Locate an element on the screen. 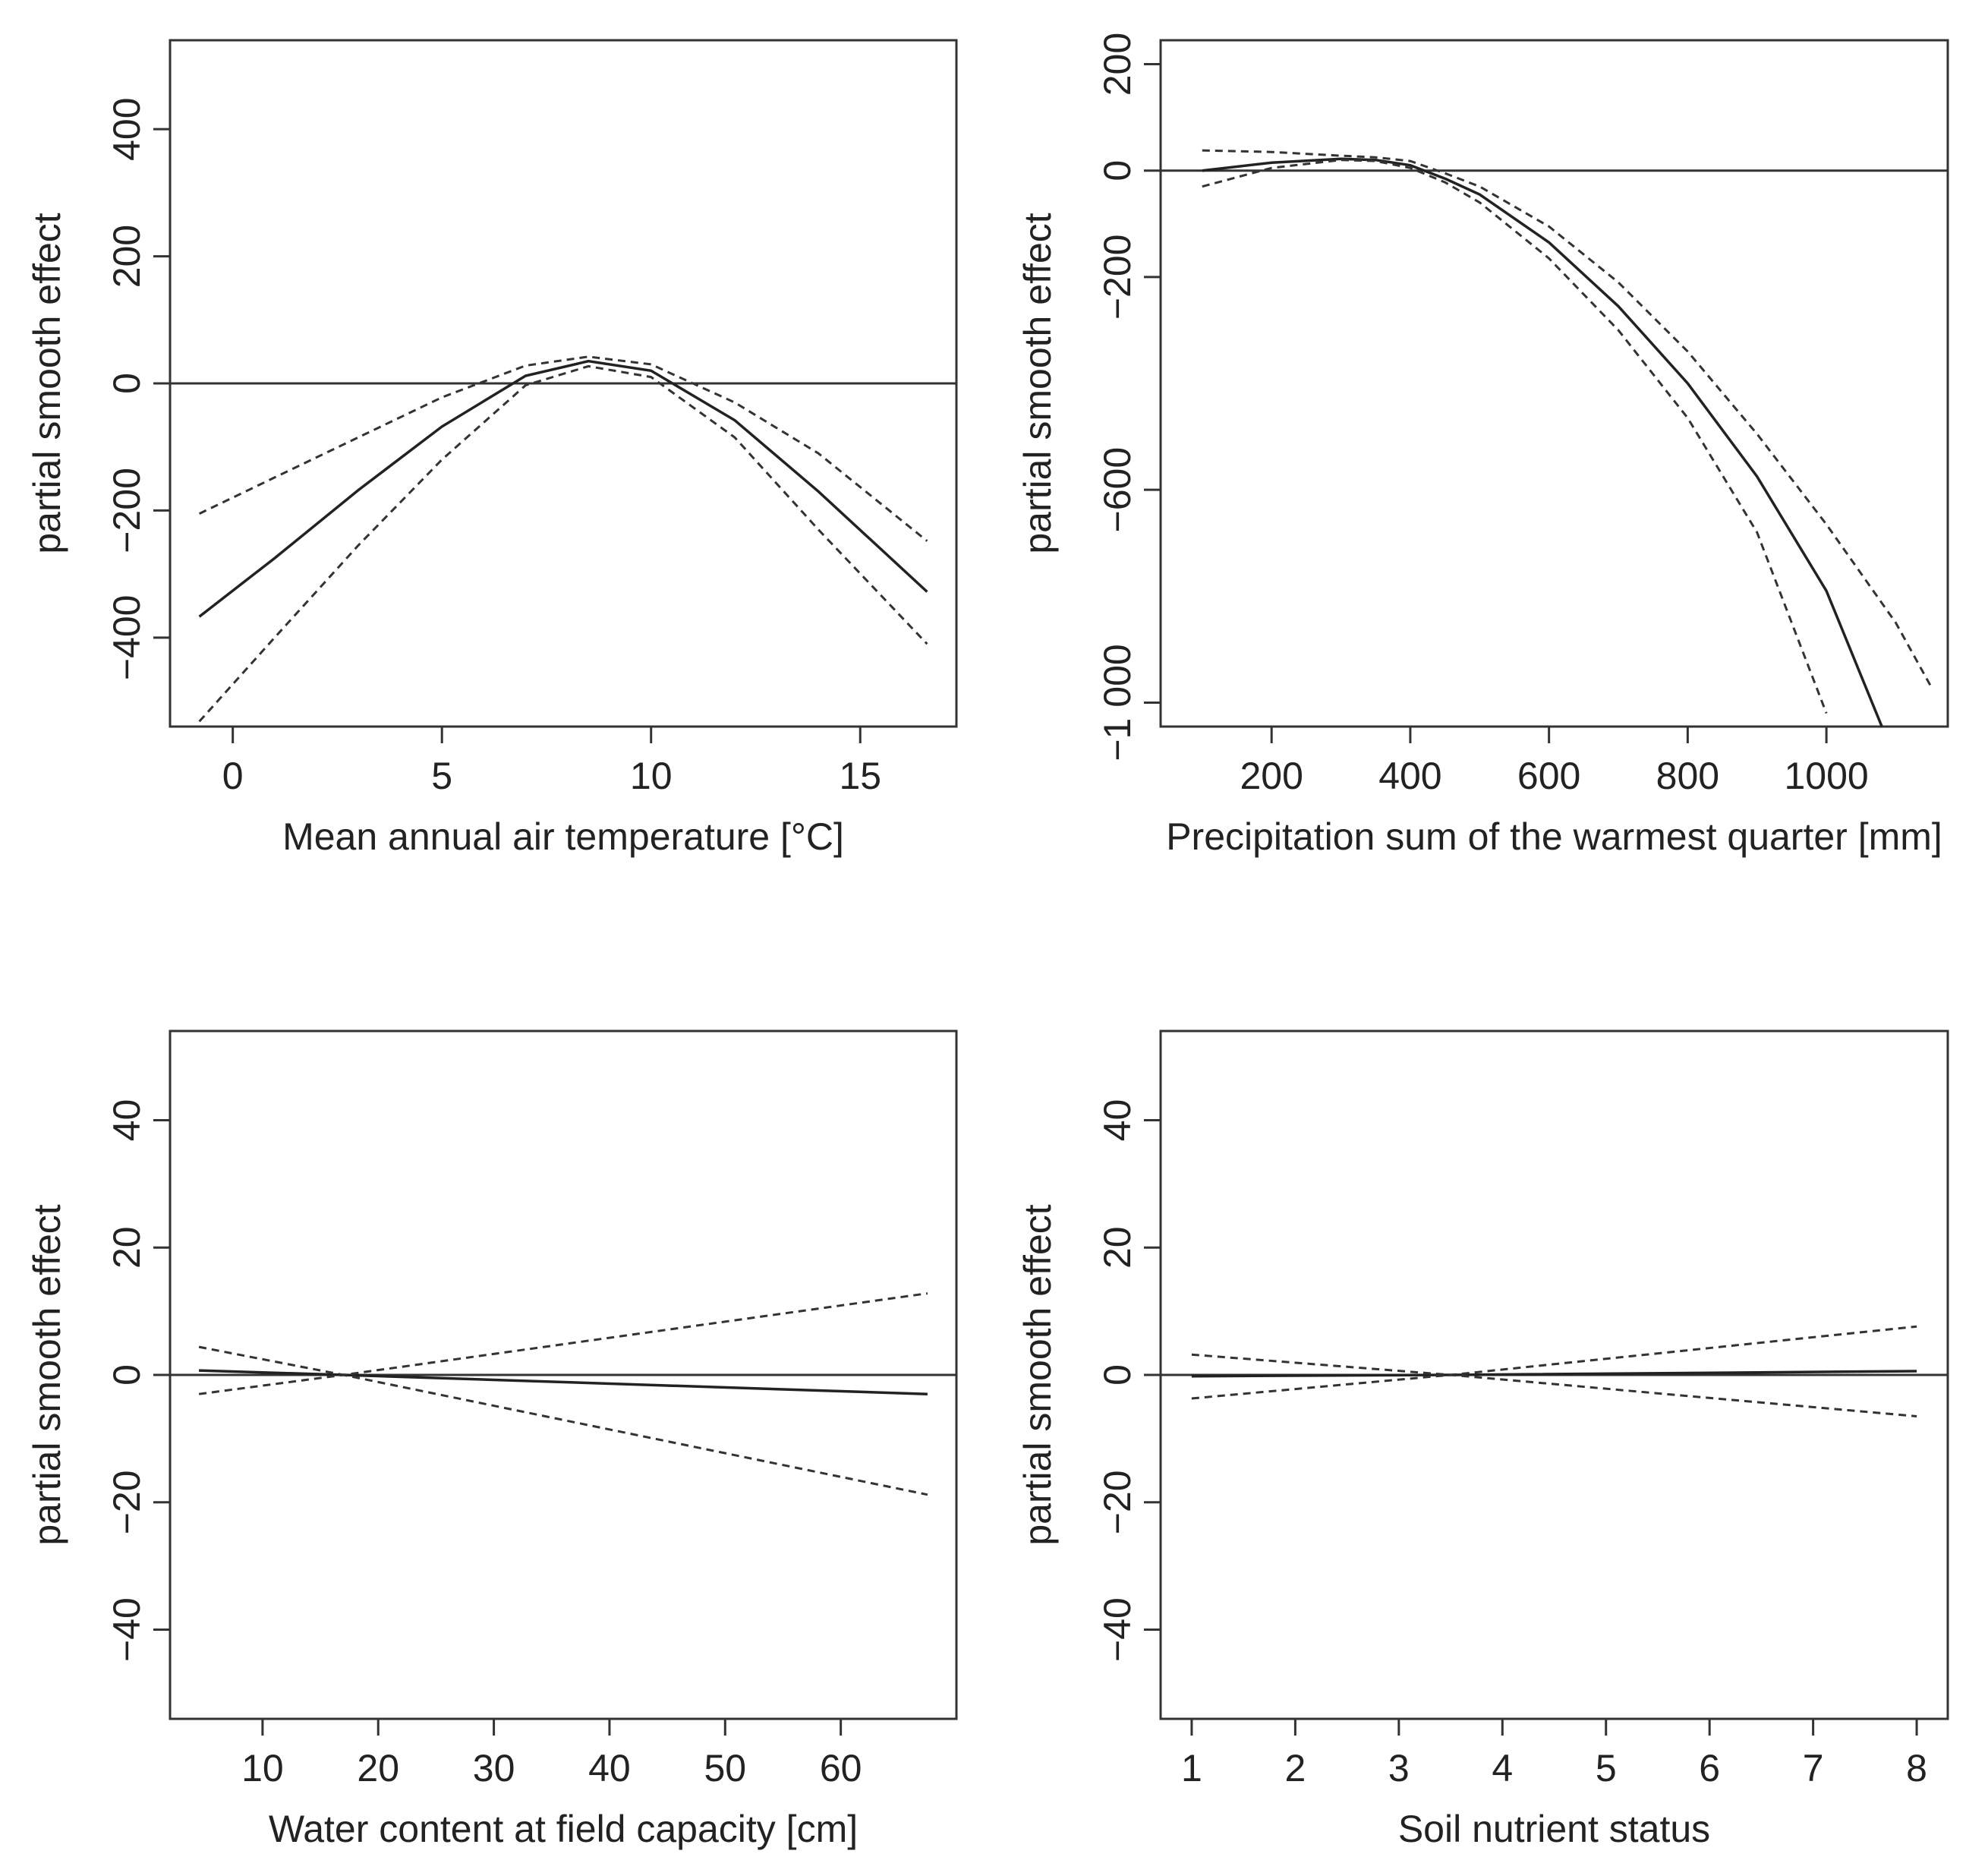 This screenshot has height=1876, width=1988. x-tick-label: 0 is located at coordinates (233, 776).